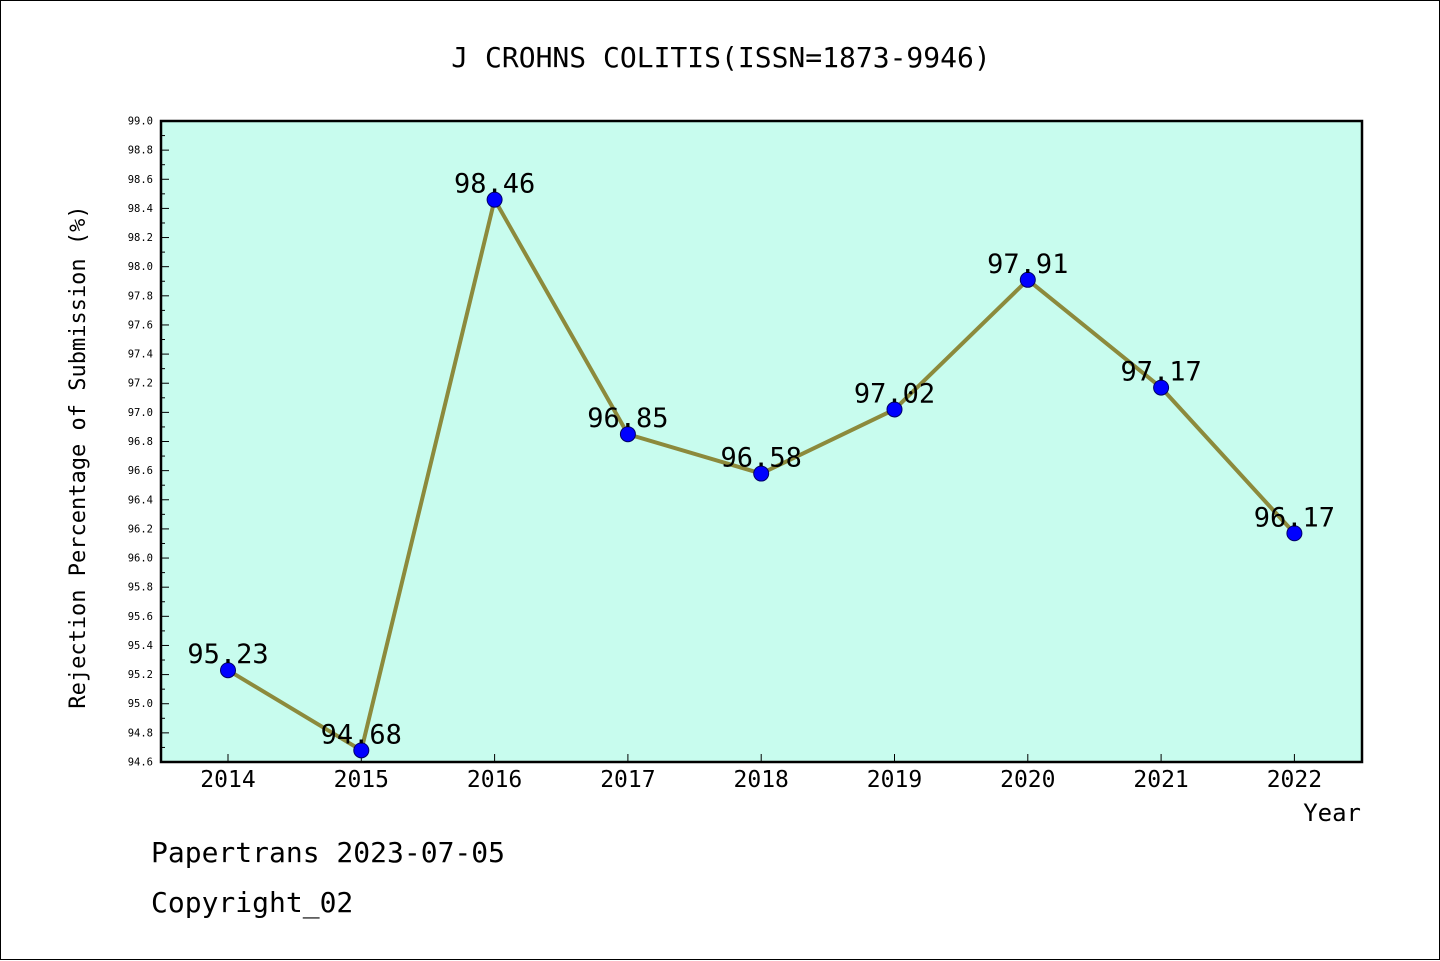 This screenshot has width=1440, height=961. I want to click on y-tick-label: 95.0, so click(140, 704).